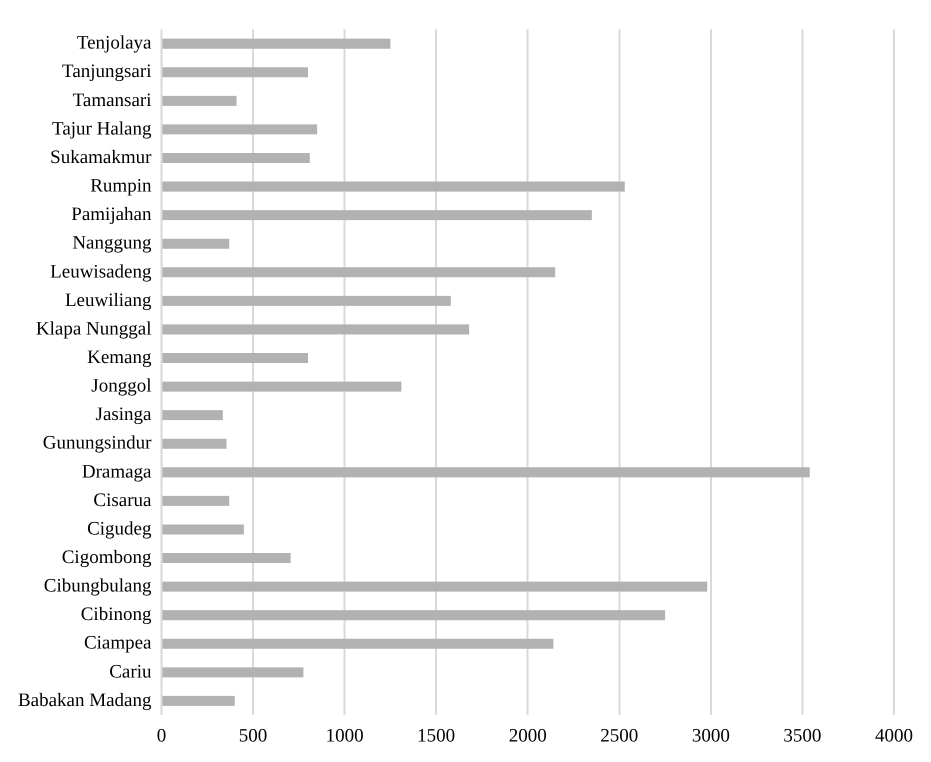  I want to click on y-tick-label: Leuwiliang, so click(108, 300).